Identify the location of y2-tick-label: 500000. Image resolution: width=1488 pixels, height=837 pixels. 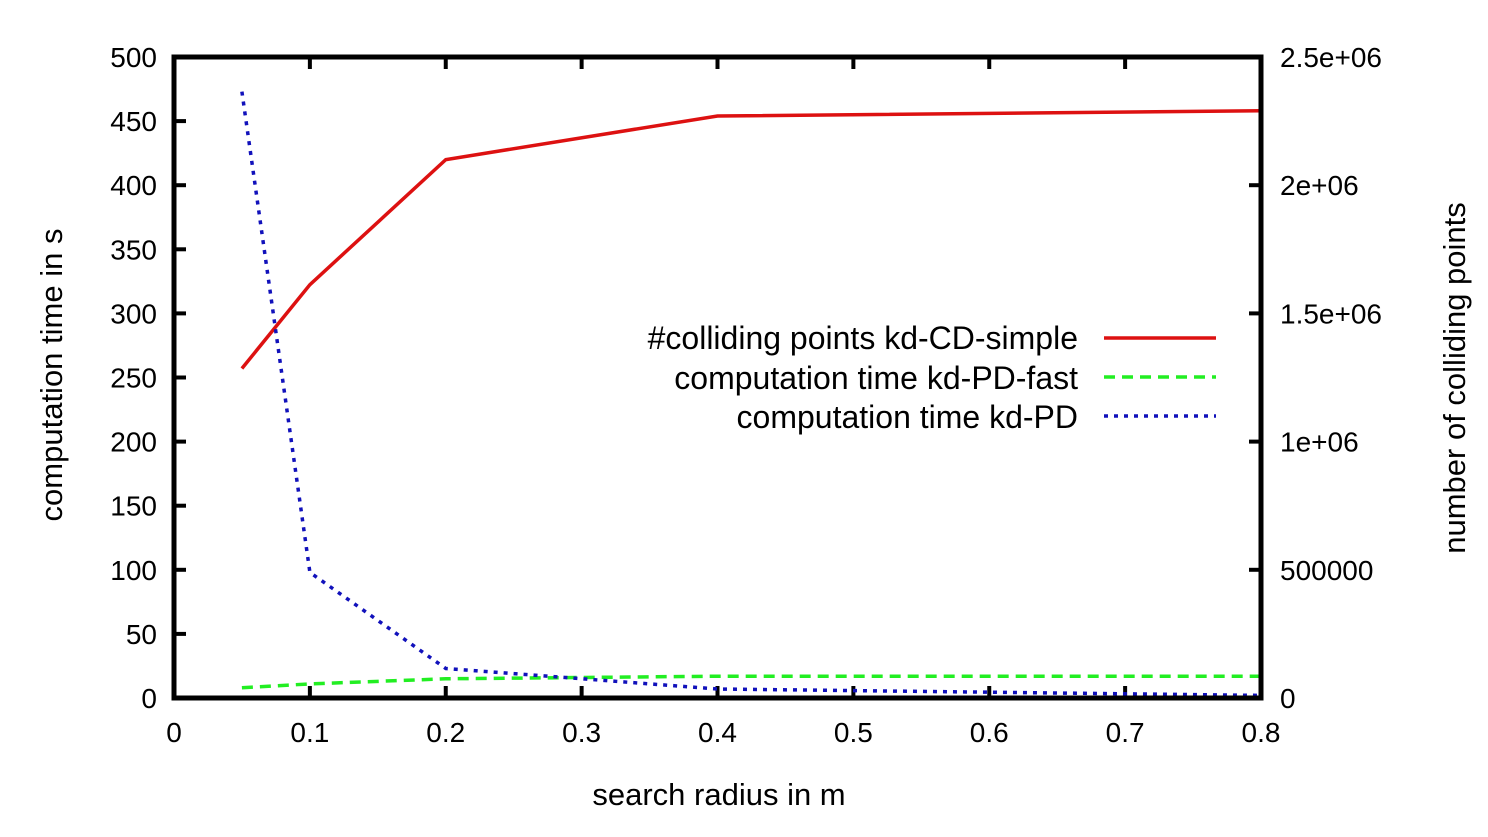
(1326, 570).